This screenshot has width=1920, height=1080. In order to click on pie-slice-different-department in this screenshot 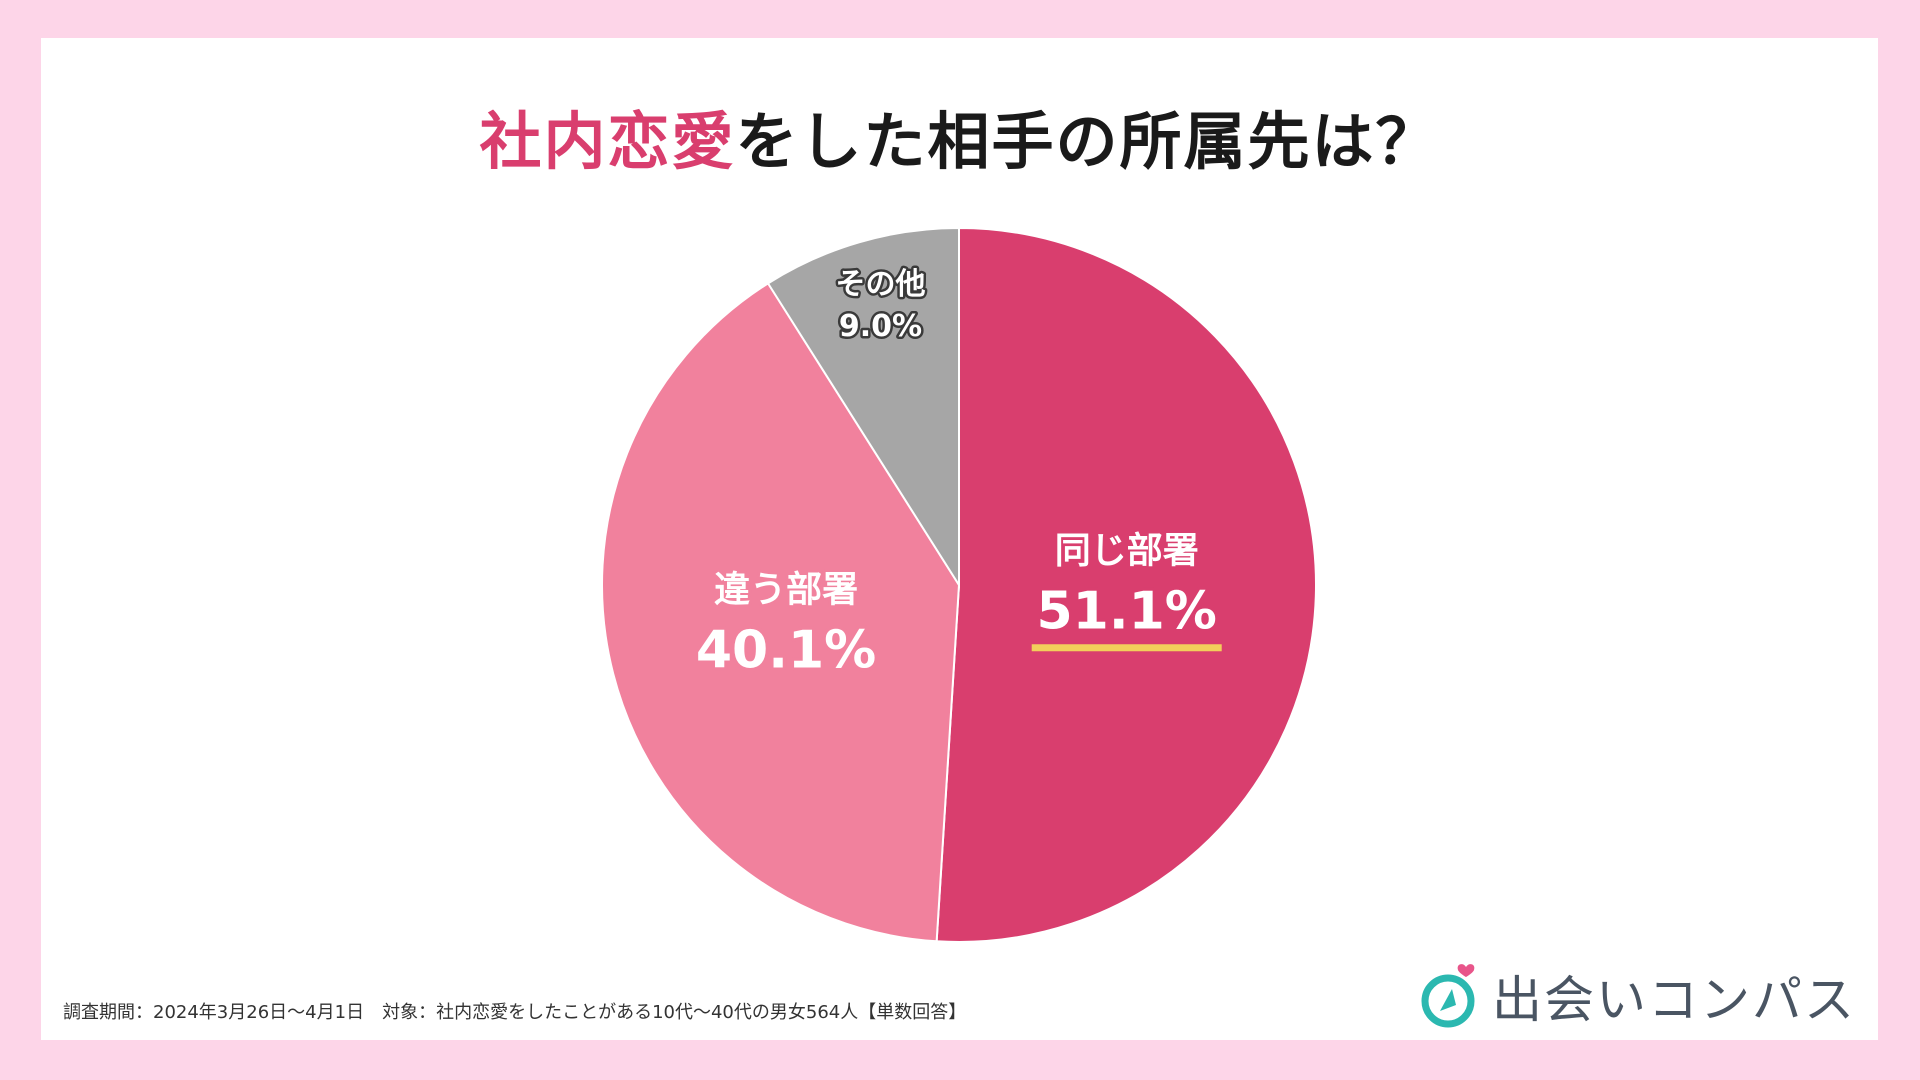, I will do `click(781, 612)`.